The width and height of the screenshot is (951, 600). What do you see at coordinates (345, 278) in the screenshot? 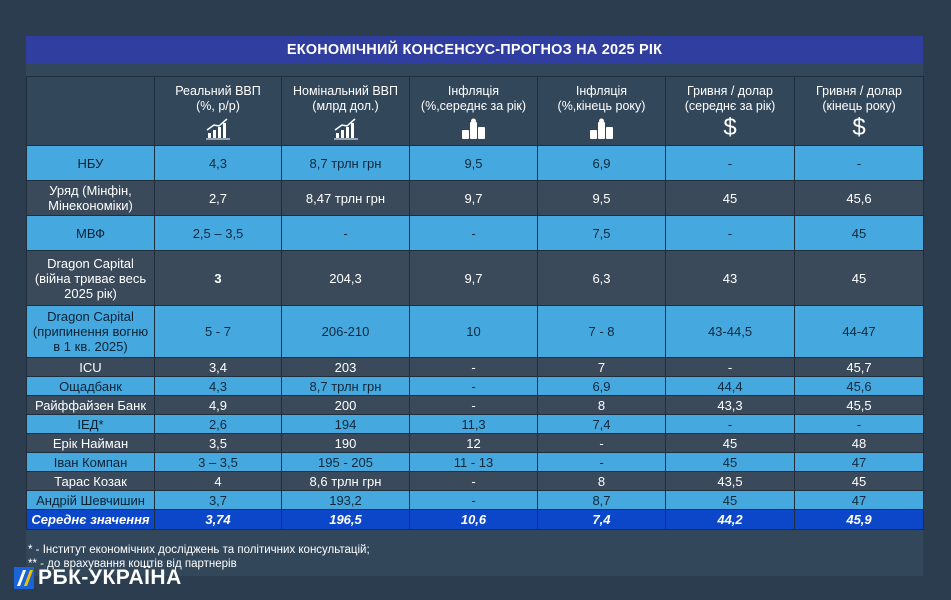
I see `table-cell: 204,3` at bounding box center [345, 278].